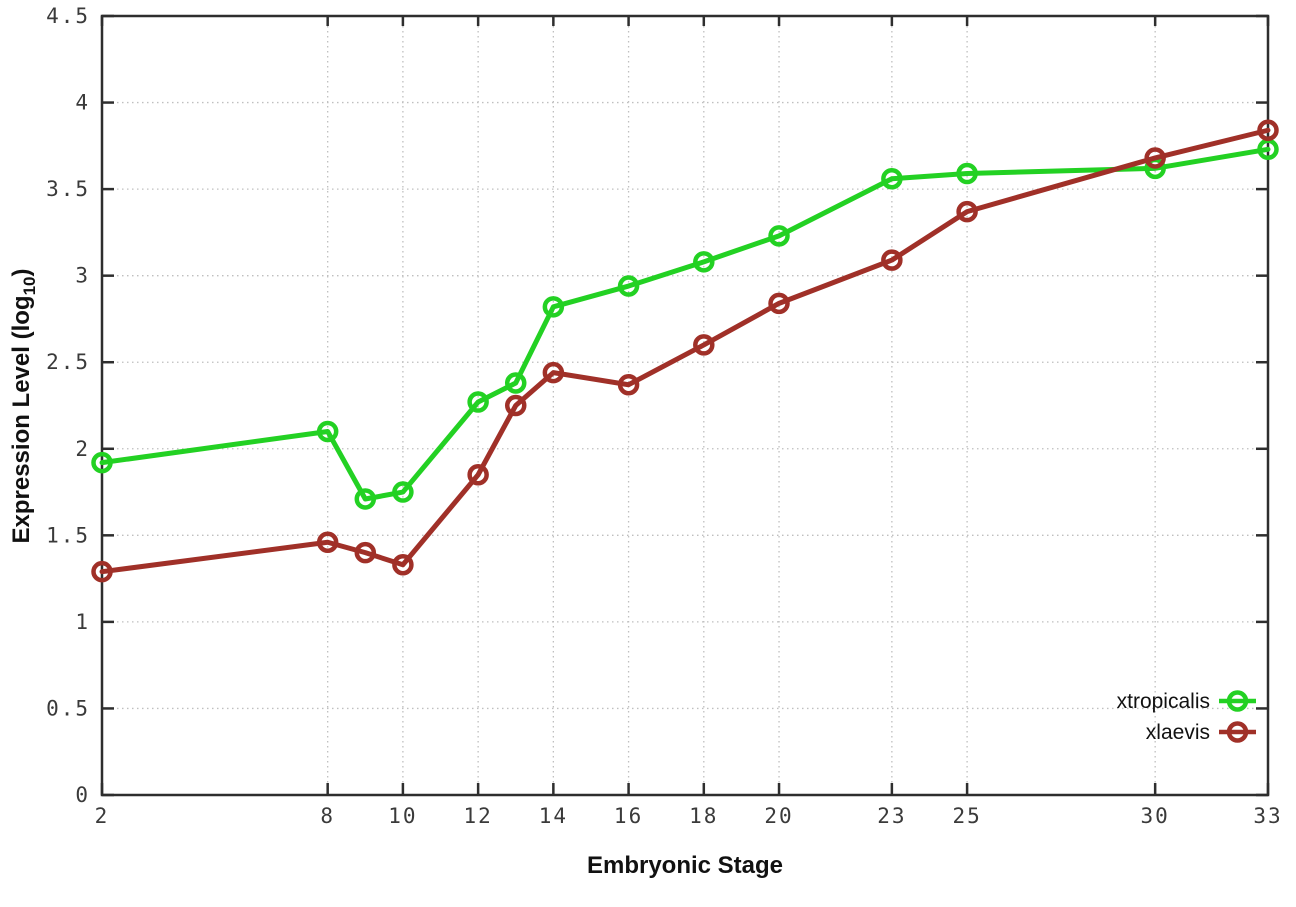 This screenshot has height=907, width=1296. What do you see at coordinates (477, 816) in the screenshot?
I see `x-tick-label: 12` at bounding box center [477, 816].